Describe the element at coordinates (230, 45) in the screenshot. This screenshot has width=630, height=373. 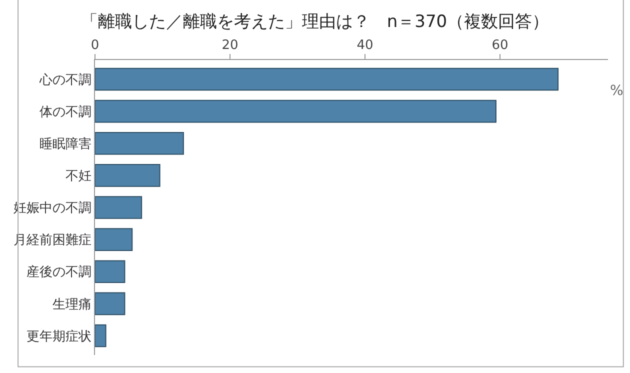
I see `x-tick-label: 20` at that location.